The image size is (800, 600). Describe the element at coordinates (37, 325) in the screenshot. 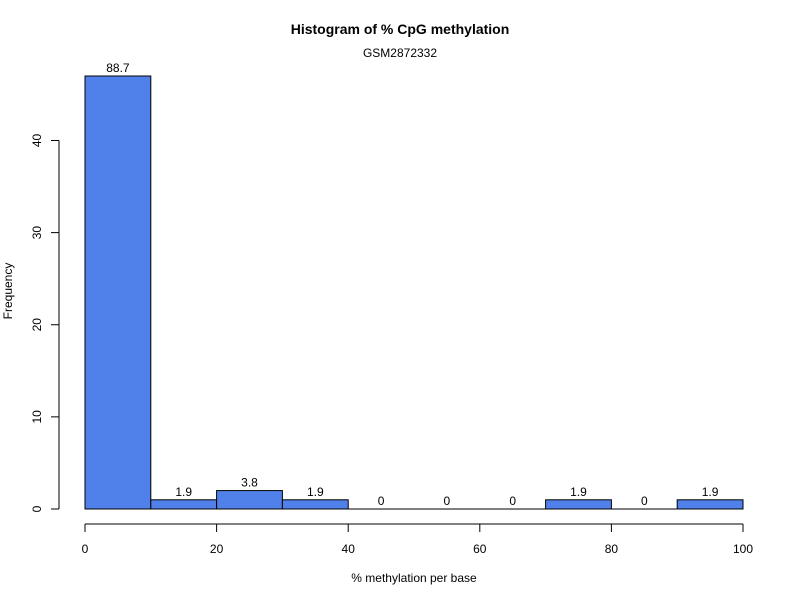

I see `y-tick-label: 20` at that location.